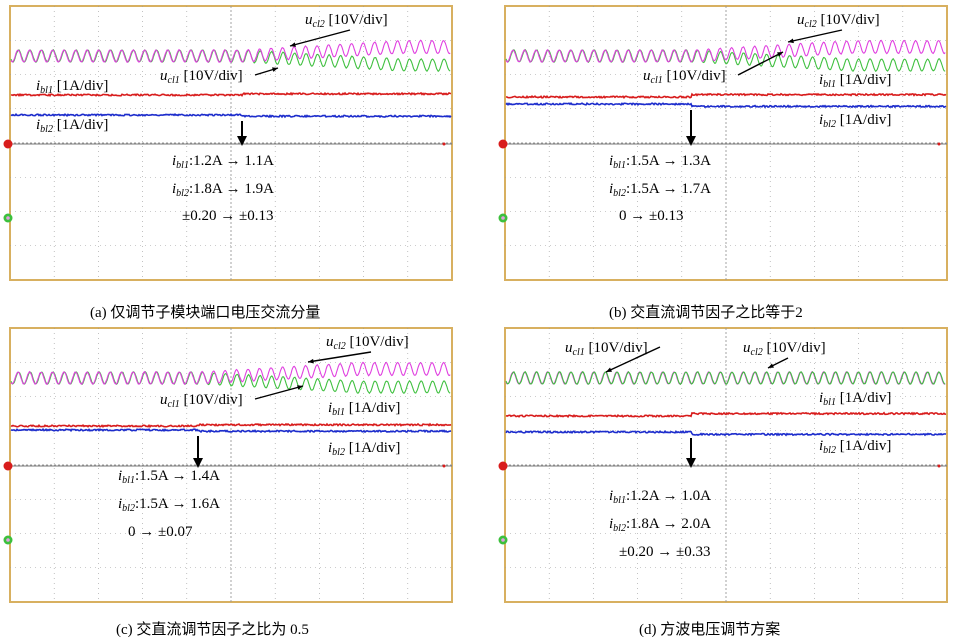 The height and width of the screenshot is (640, 963). I want to click on annotation-line-3: ±0.20 → ±0.13, so click(227, 216).